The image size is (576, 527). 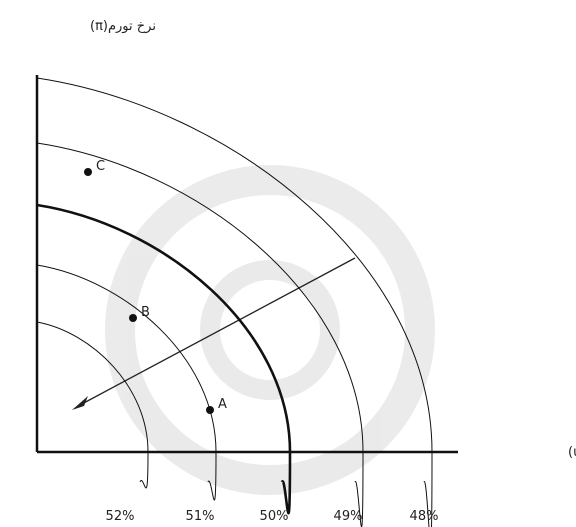 What do you see at coordinates (217, 331) in the screenshot?
I see `arrow-line` at bounding box center [217, 331].